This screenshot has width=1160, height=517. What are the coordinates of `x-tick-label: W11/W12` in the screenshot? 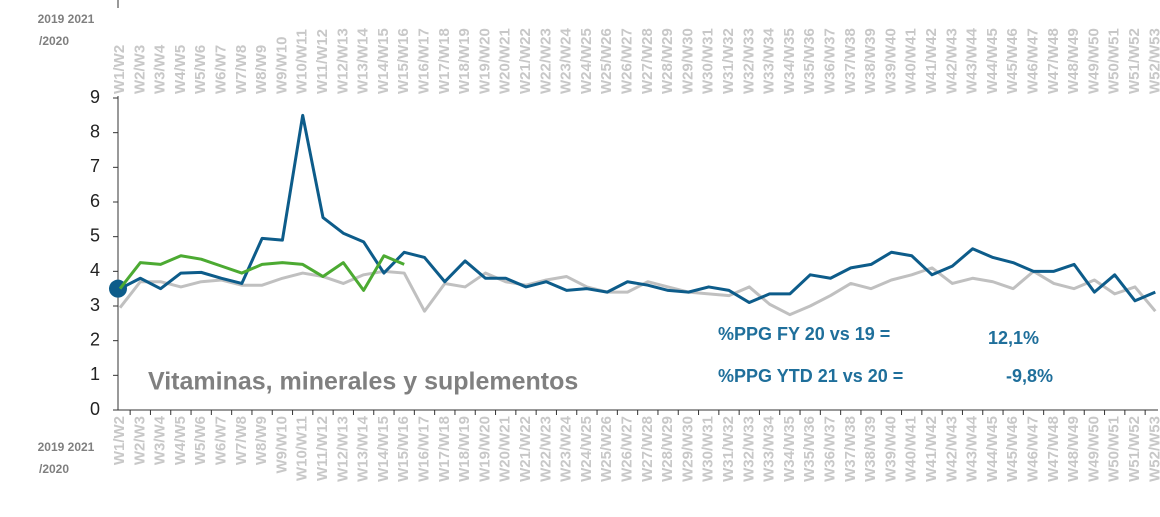 It's located at (322, 448).